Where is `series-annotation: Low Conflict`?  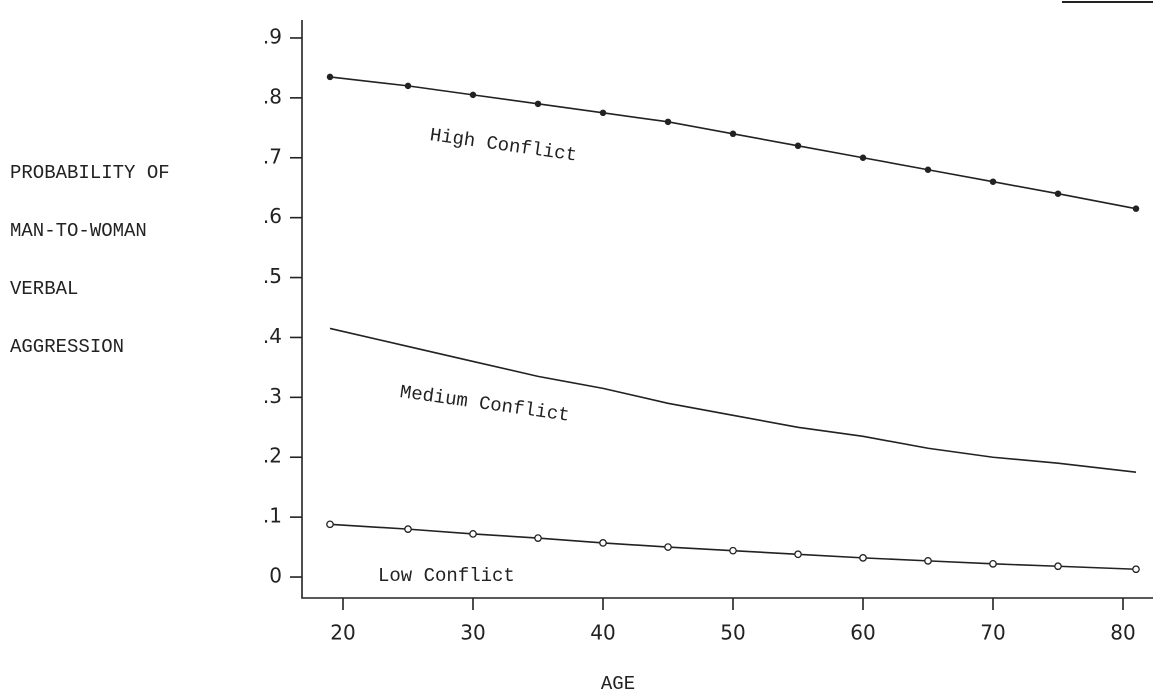
series-annotation: Low Conflict is located at coordinates (446, 576).